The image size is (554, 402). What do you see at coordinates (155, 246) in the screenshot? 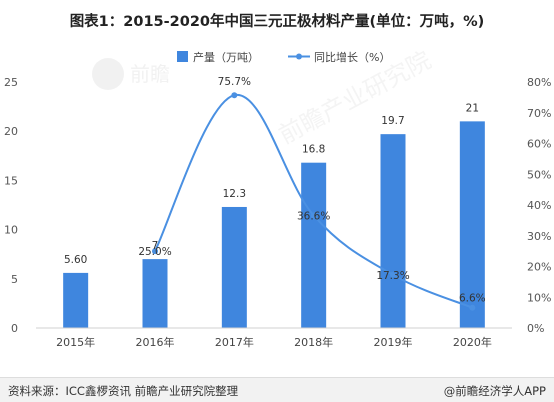
I see `bar-value-label: 7` at bounding box center [155, 246].